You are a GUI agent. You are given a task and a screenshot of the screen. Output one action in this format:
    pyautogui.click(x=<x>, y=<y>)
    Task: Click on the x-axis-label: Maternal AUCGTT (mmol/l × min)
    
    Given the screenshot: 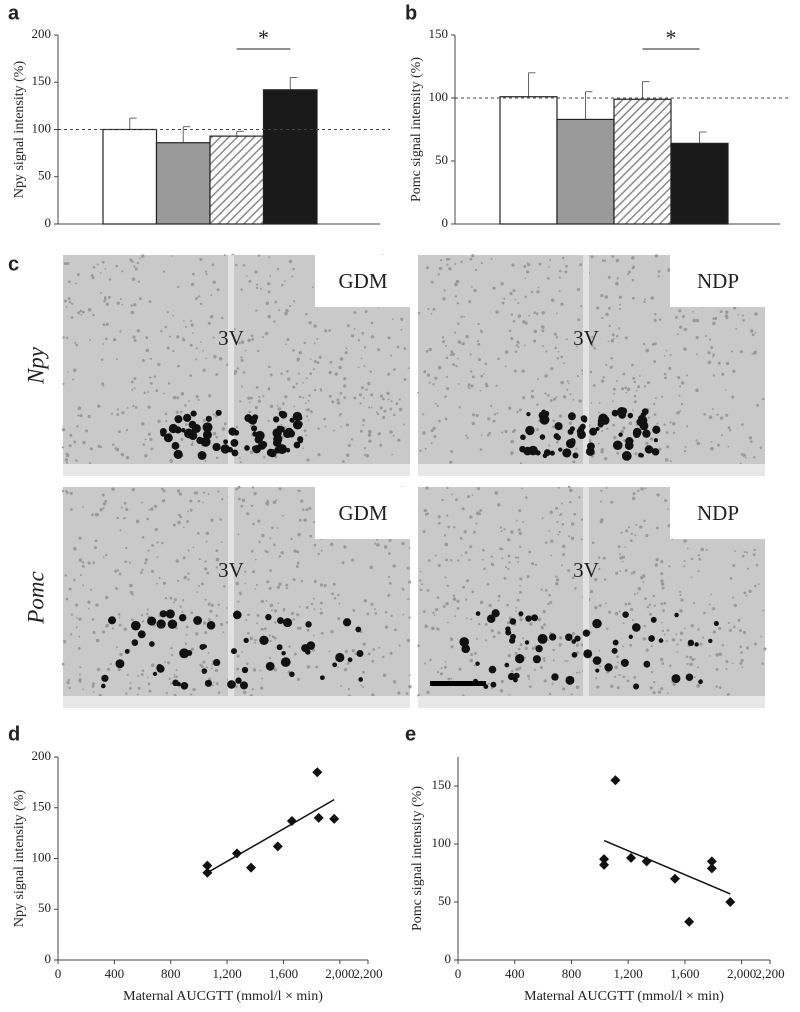 What is the action you would take?
    pyautogui.click(x=624, y=996)
    